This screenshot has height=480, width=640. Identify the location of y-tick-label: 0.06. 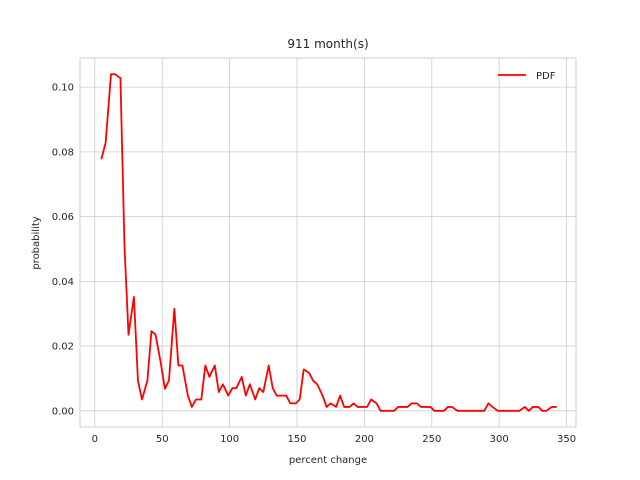
(63, 217).